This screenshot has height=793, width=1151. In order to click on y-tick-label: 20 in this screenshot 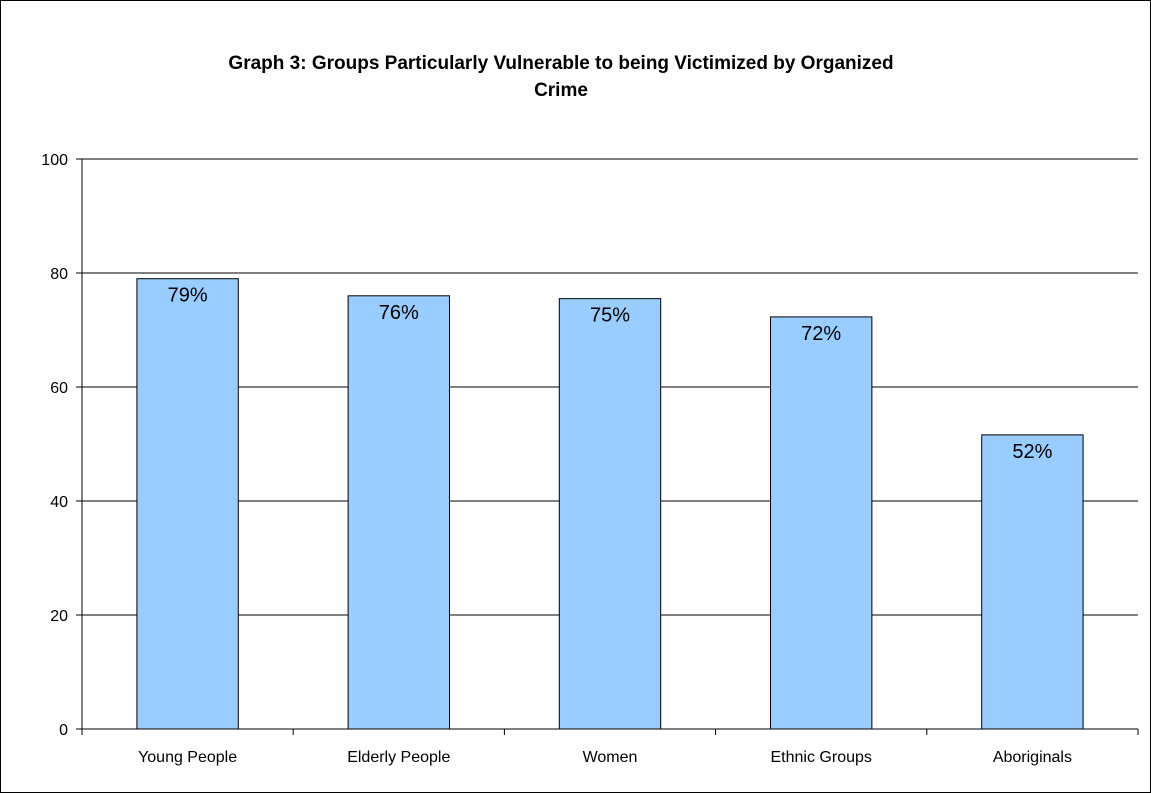, I will do `click(59, 616)`.